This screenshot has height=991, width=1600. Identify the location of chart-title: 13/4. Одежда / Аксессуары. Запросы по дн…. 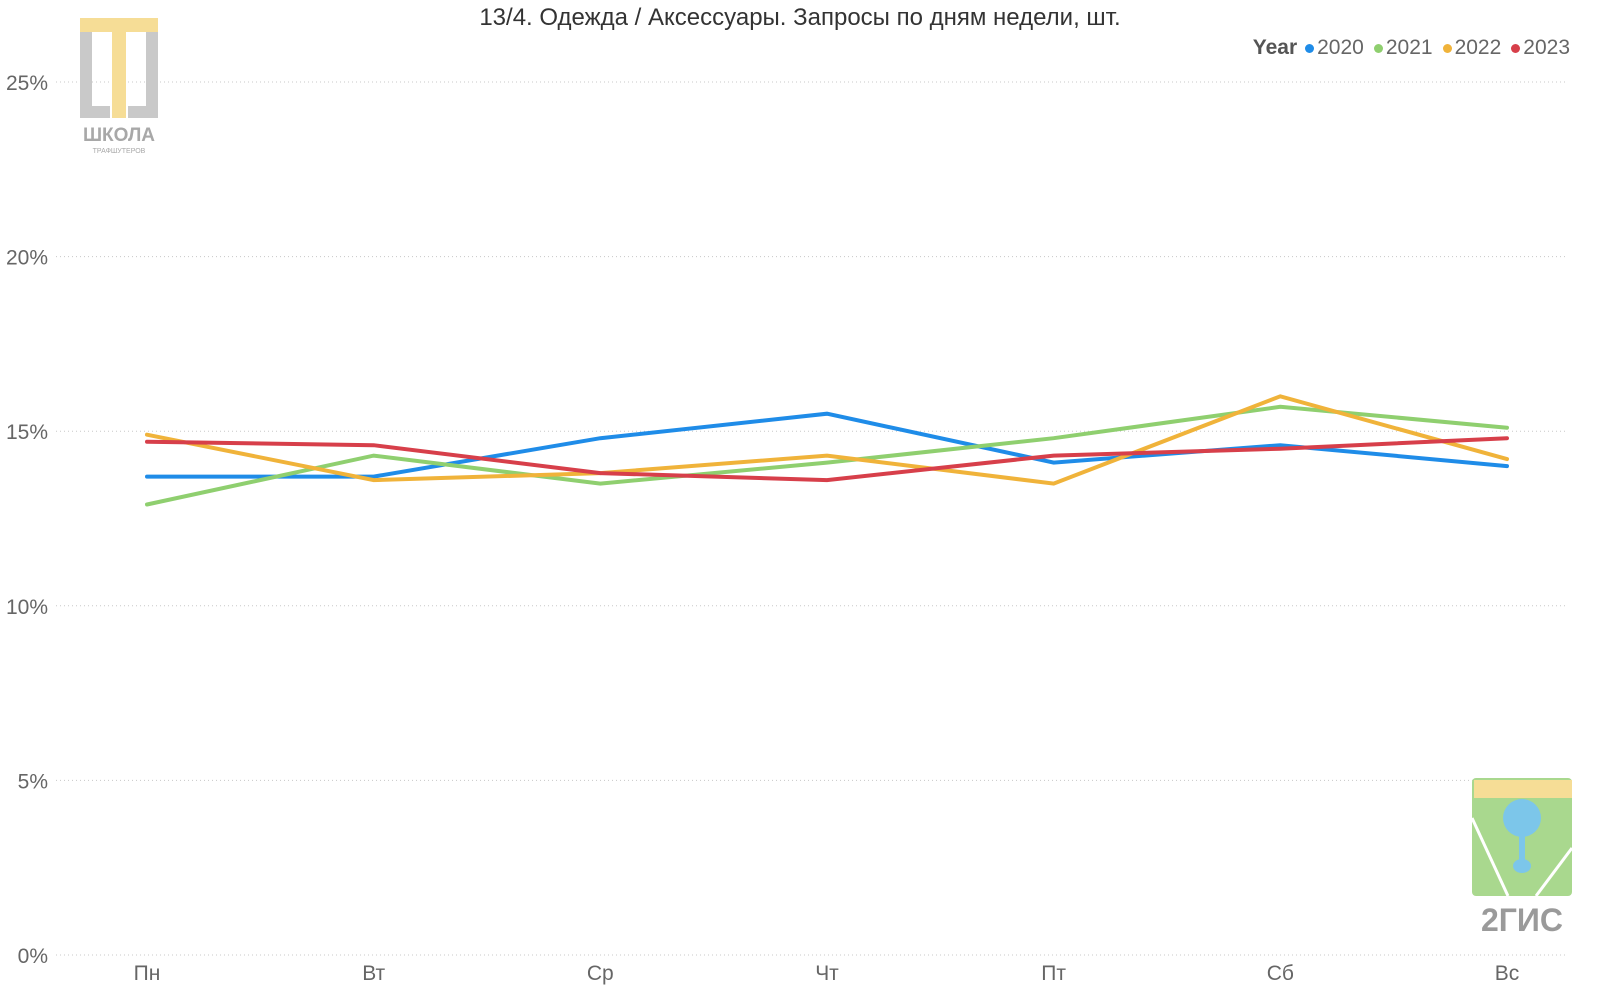
(800, 17).